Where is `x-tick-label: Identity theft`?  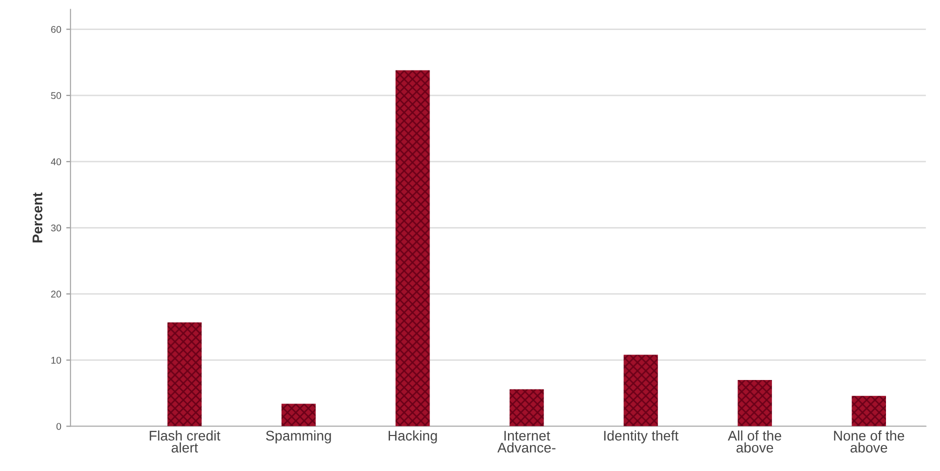 x-tick-label: Identity theft is located at coordinates (641, 437).